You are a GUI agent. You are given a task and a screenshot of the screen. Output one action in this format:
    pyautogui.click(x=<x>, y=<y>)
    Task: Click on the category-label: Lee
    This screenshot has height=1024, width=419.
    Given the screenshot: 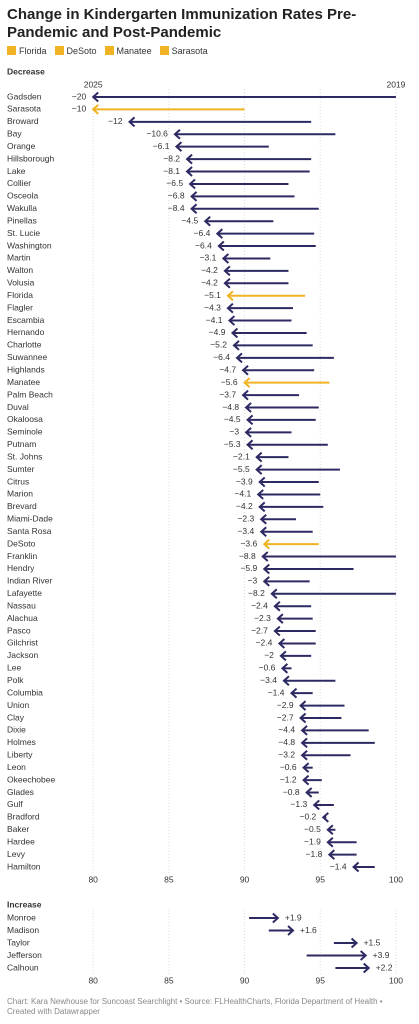 What is the action you would take?
    pyautogui.click(x=14, y=668)
    